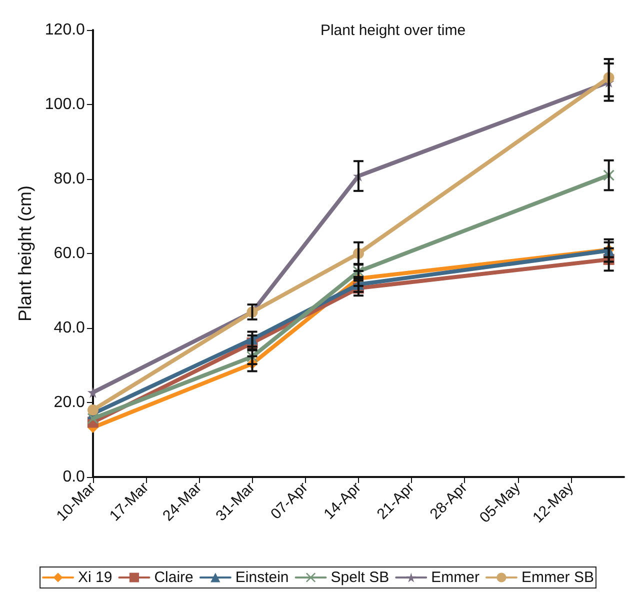 This screenshot has width=636, height=598. Describe the element at coordinates (95, 577) in the screenshot. I see `legend-label: Xi 19` at that location.